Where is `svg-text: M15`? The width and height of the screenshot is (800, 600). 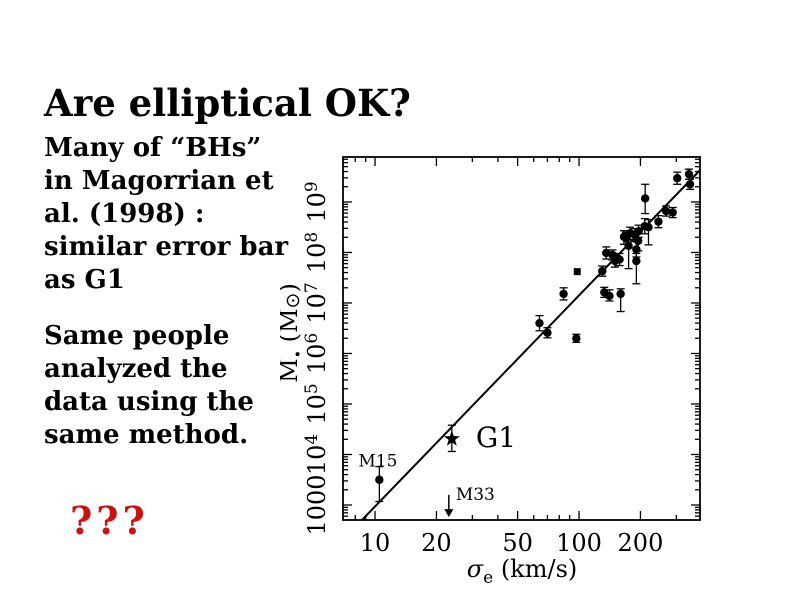
svg-text: M15 is located at coordinates (377, 462).